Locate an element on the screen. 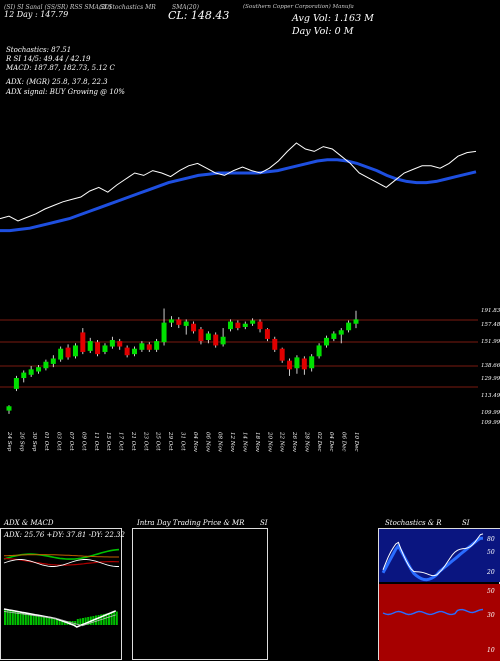 The image size is (500, 661). date-tick-label: 14 Nov is located at coordinates (244, 442).